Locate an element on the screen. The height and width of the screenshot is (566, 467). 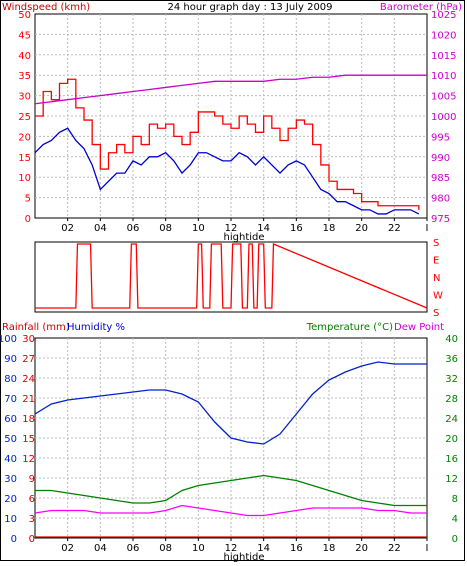
barometer-tick-label: 985 is located at coordinates (440, 178).